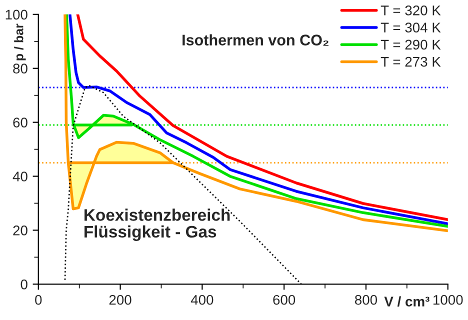  I want to click on y-tick-label: 20, so click(20, 231).